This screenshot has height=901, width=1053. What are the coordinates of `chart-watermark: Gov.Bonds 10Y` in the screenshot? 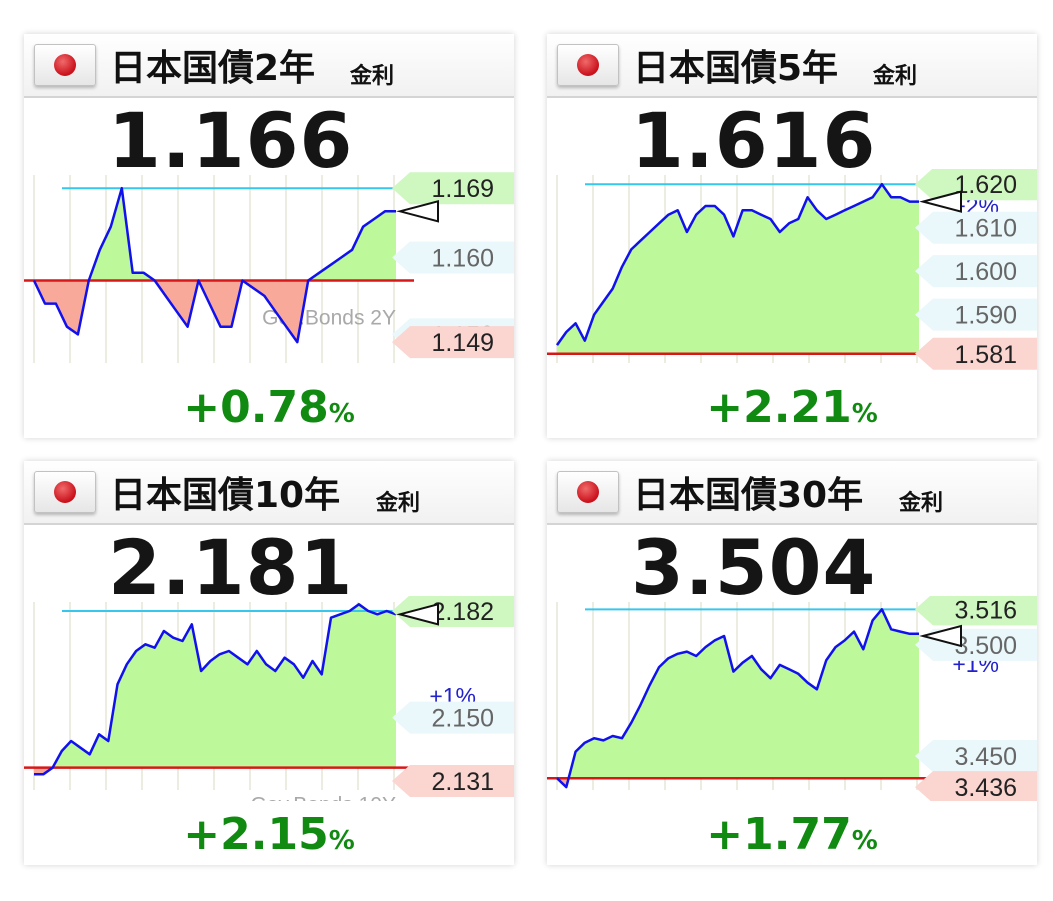 It's located at (323, 797).